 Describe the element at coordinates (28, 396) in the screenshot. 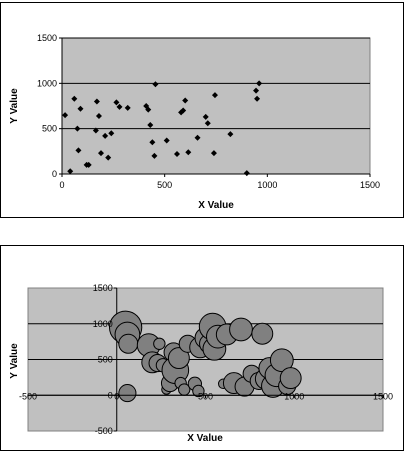

I see `x-tick-label: -500` at that location.